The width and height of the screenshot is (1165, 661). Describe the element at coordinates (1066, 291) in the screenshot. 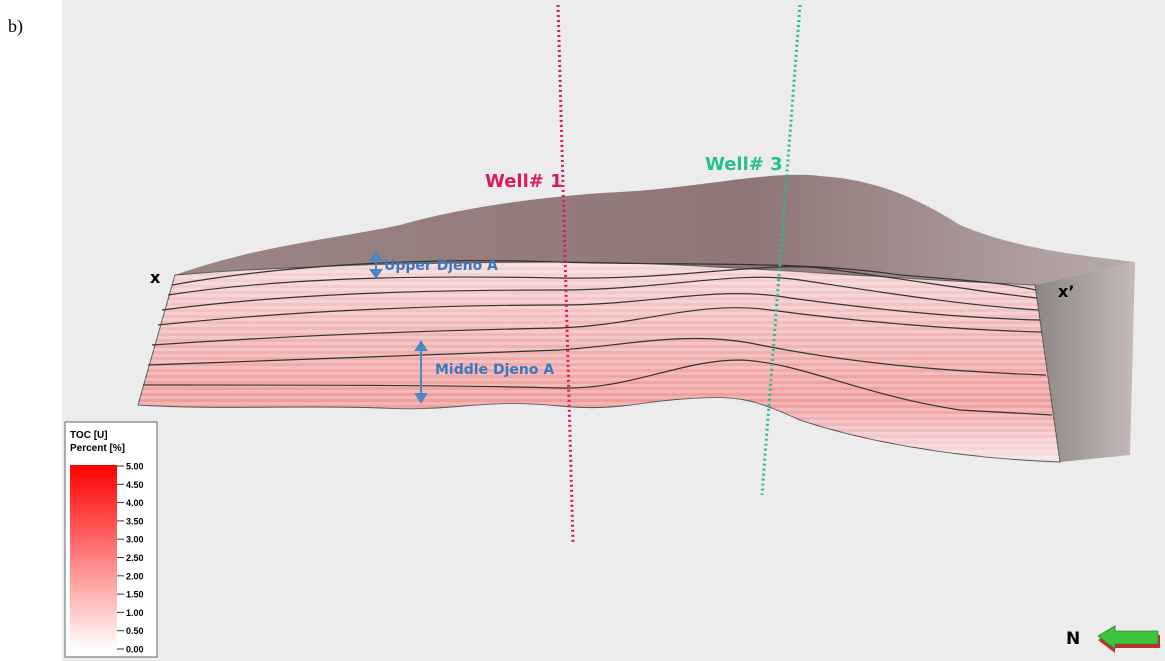

I see `section-end: x’` at that location.